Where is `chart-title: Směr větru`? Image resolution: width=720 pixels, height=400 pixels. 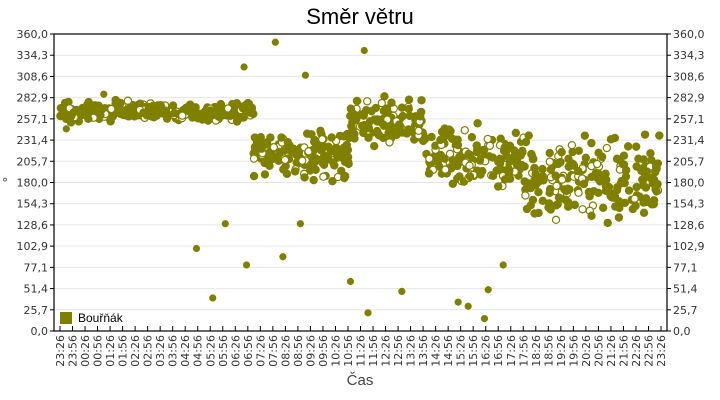 chart-title: Směr větru is located at coordinates (360, 16).